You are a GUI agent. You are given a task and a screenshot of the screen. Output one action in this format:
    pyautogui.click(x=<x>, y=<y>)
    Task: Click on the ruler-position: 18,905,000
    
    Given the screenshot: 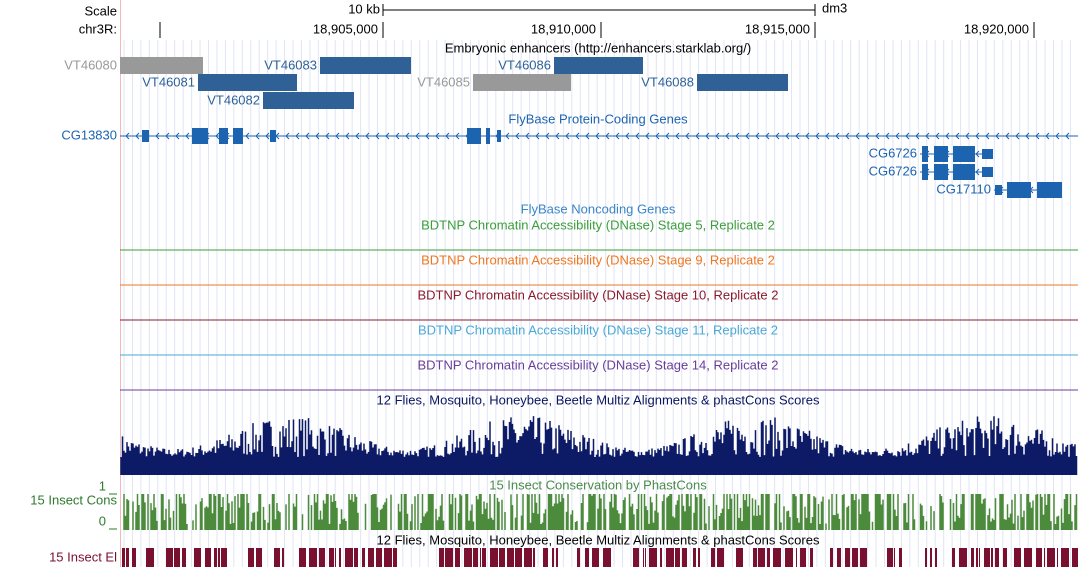 What is the action you would take?
    pyautogui.click(x=345, y=28)
    